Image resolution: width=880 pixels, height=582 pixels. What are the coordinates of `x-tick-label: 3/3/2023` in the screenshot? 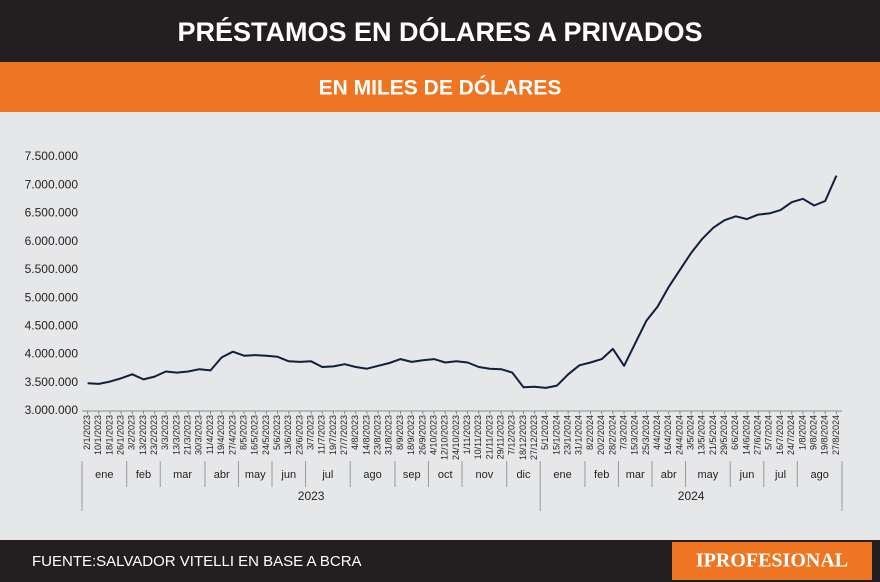 It's located at (165, 432).